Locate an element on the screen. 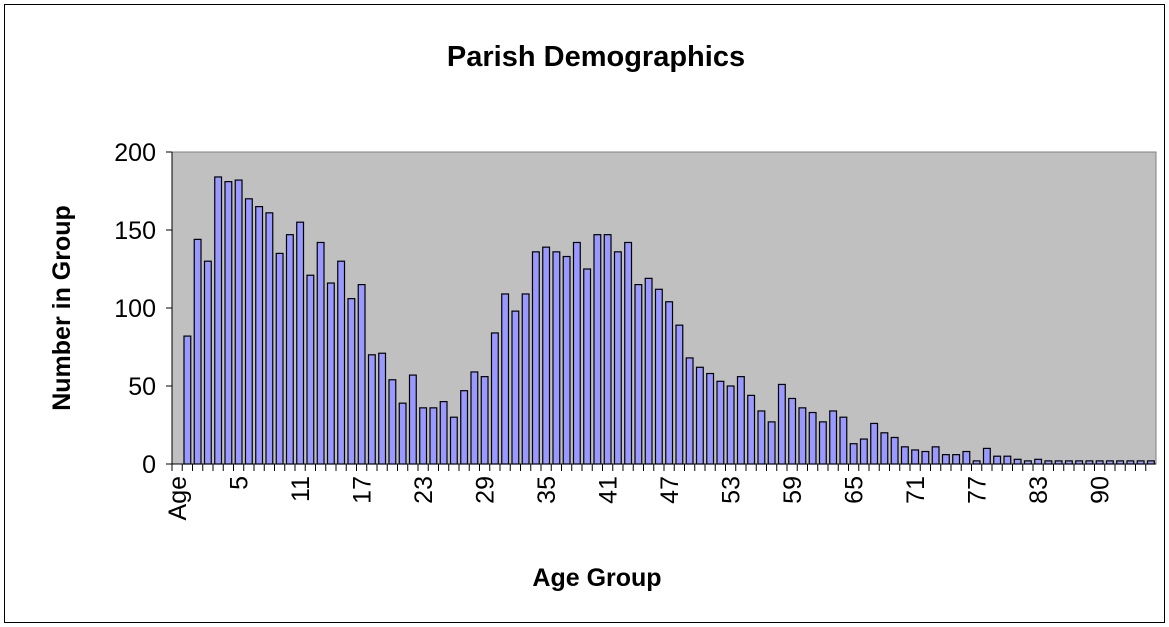 Image resolution: width=1169 pixels, height=627 pixels. x-tick-label: 11 is located at coordinates (301, 489).